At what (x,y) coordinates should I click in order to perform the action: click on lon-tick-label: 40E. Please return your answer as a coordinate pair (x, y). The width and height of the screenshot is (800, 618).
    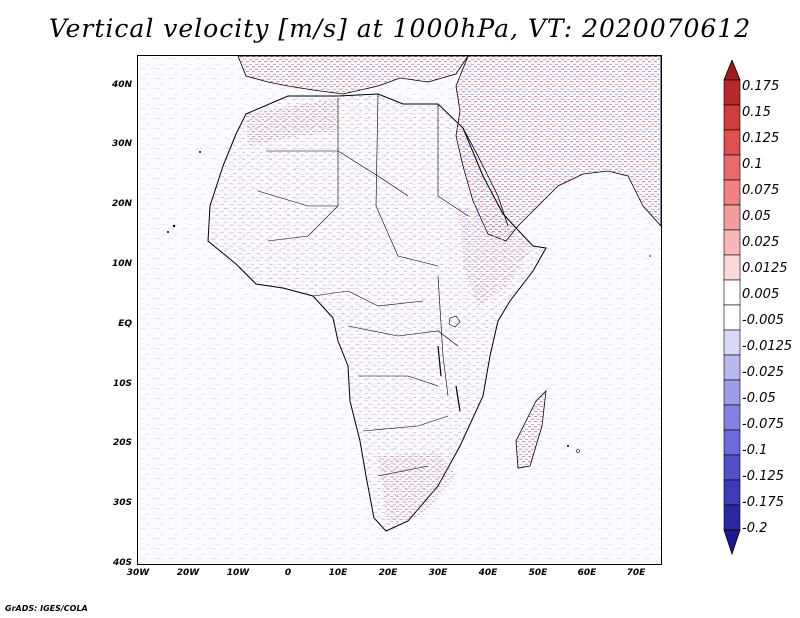
    Looking at the image, I should click on (488, 573).